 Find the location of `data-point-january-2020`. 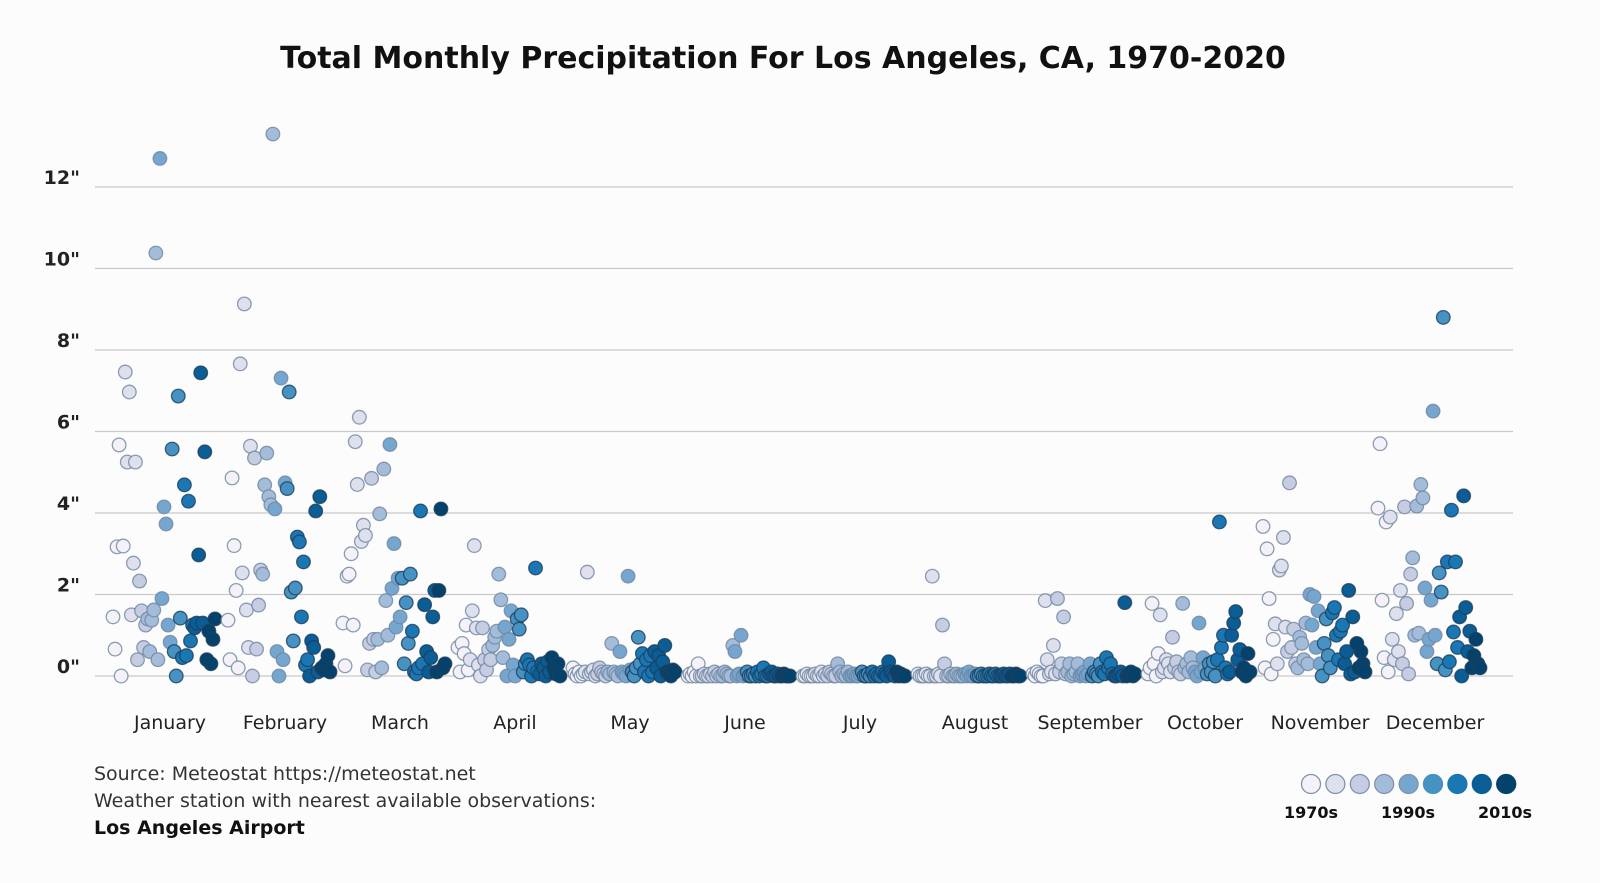

data-point-january-2020 is located at coordinates (215, 619).